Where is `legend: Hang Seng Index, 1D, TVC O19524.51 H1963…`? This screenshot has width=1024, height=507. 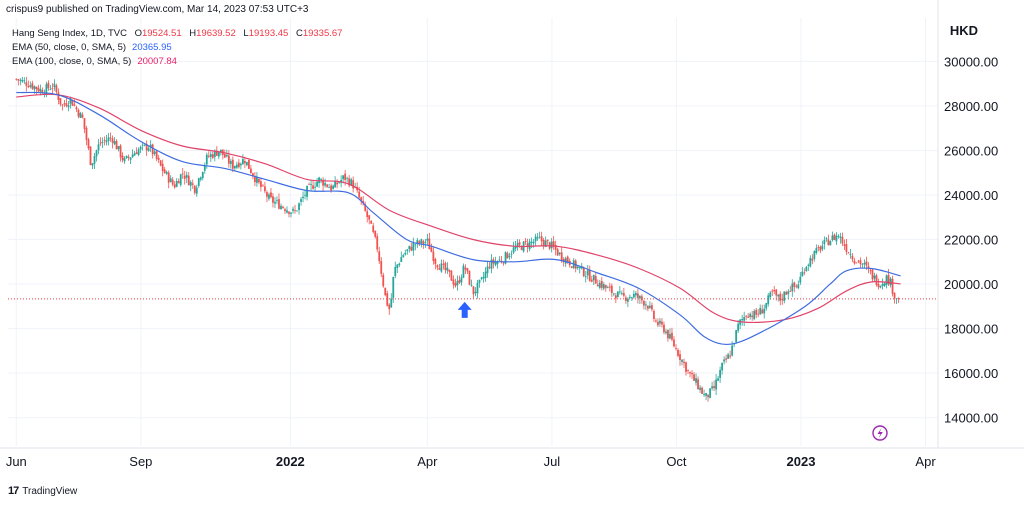
legend: Hang Seng Index, 1D, TVC O19524.51 H1963… is located at coordinates (177, 48).